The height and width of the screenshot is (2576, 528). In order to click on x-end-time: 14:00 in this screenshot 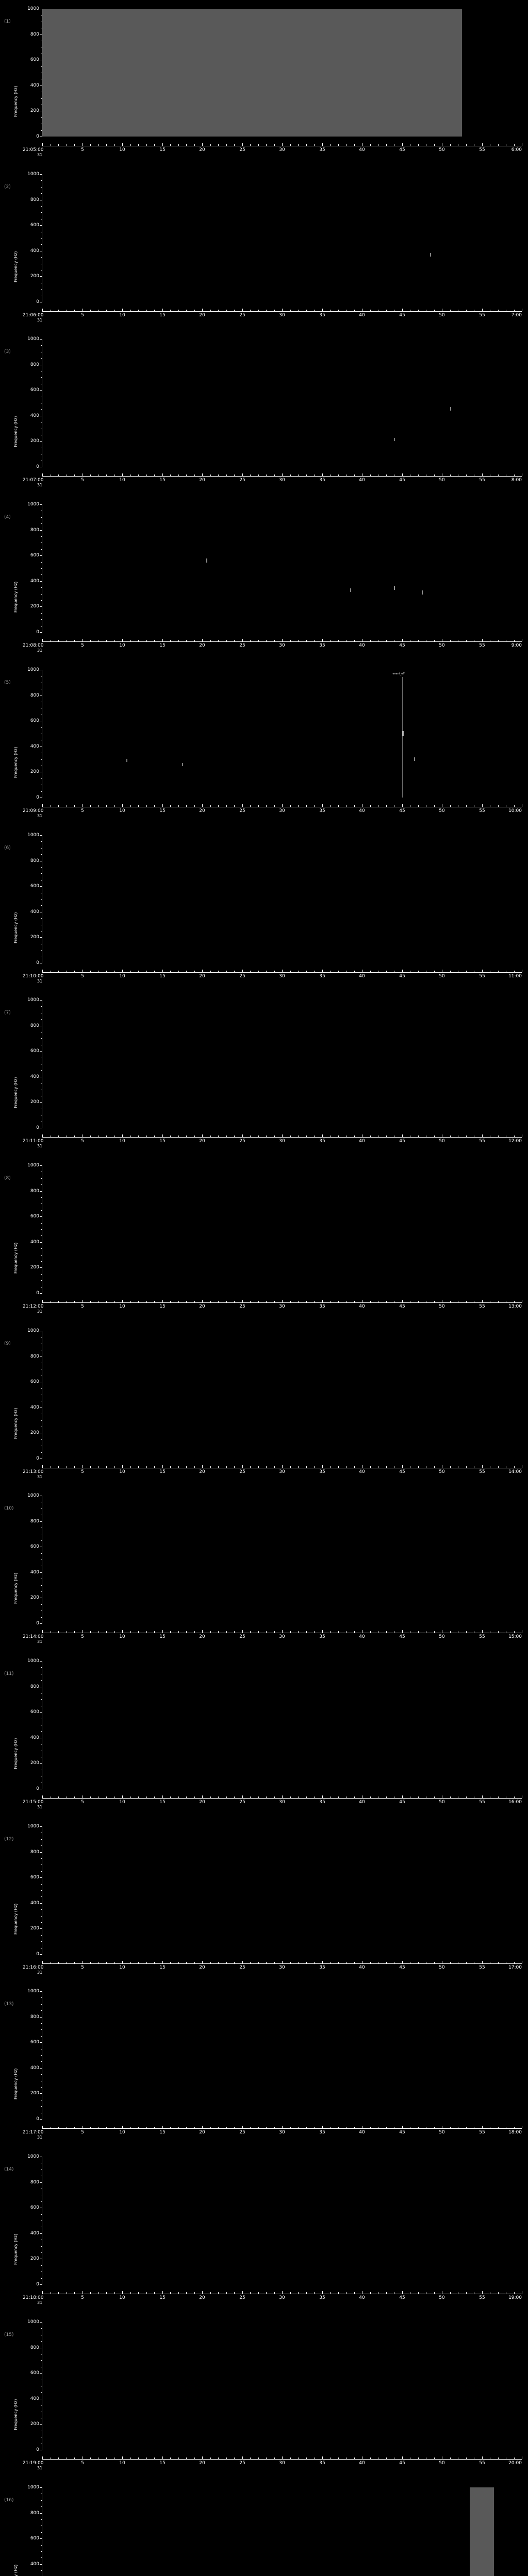, I will do `click(515, 1472)`.